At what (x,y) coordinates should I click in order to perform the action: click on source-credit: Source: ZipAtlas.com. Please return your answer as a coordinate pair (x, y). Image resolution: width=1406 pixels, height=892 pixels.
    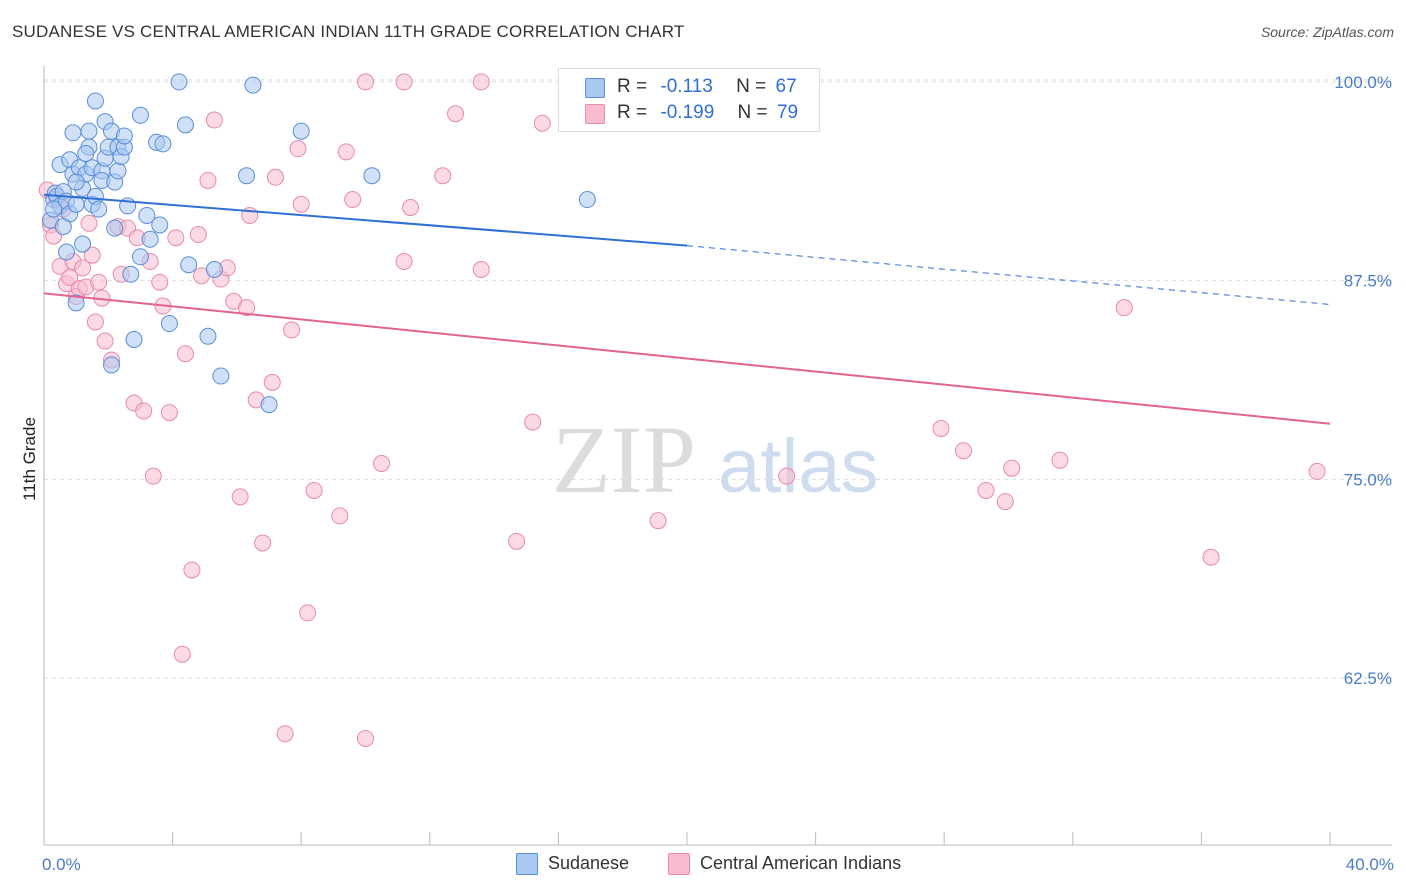
    Looking at the image, I should click on (1327, 32).